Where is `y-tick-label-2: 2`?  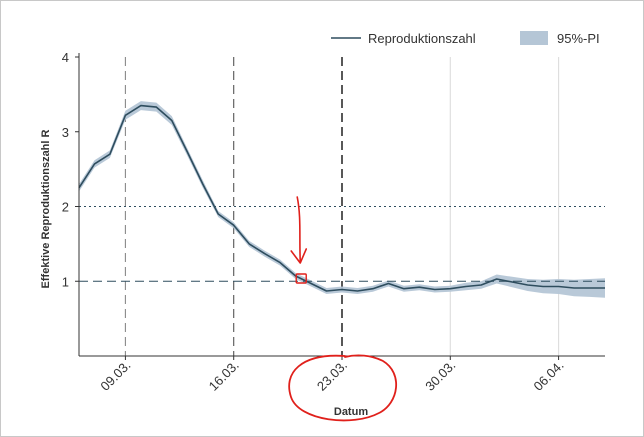
y-tick-label-2: 2 is located at coordinates (65, 207).